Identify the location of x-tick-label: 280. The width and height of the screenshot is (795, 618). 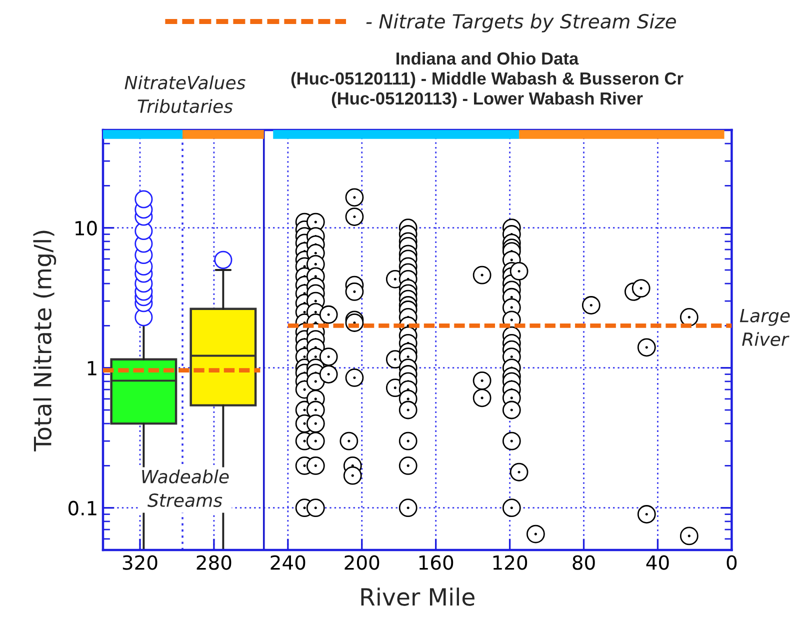
(214, 562).